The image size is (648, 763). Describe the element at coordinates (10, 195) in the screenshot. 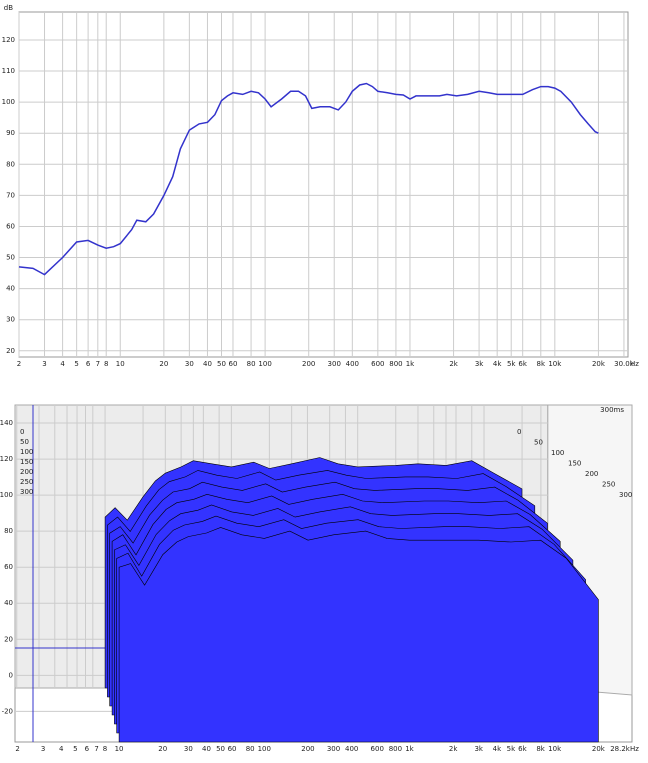

I see `y-tick-label: 70` at that location.